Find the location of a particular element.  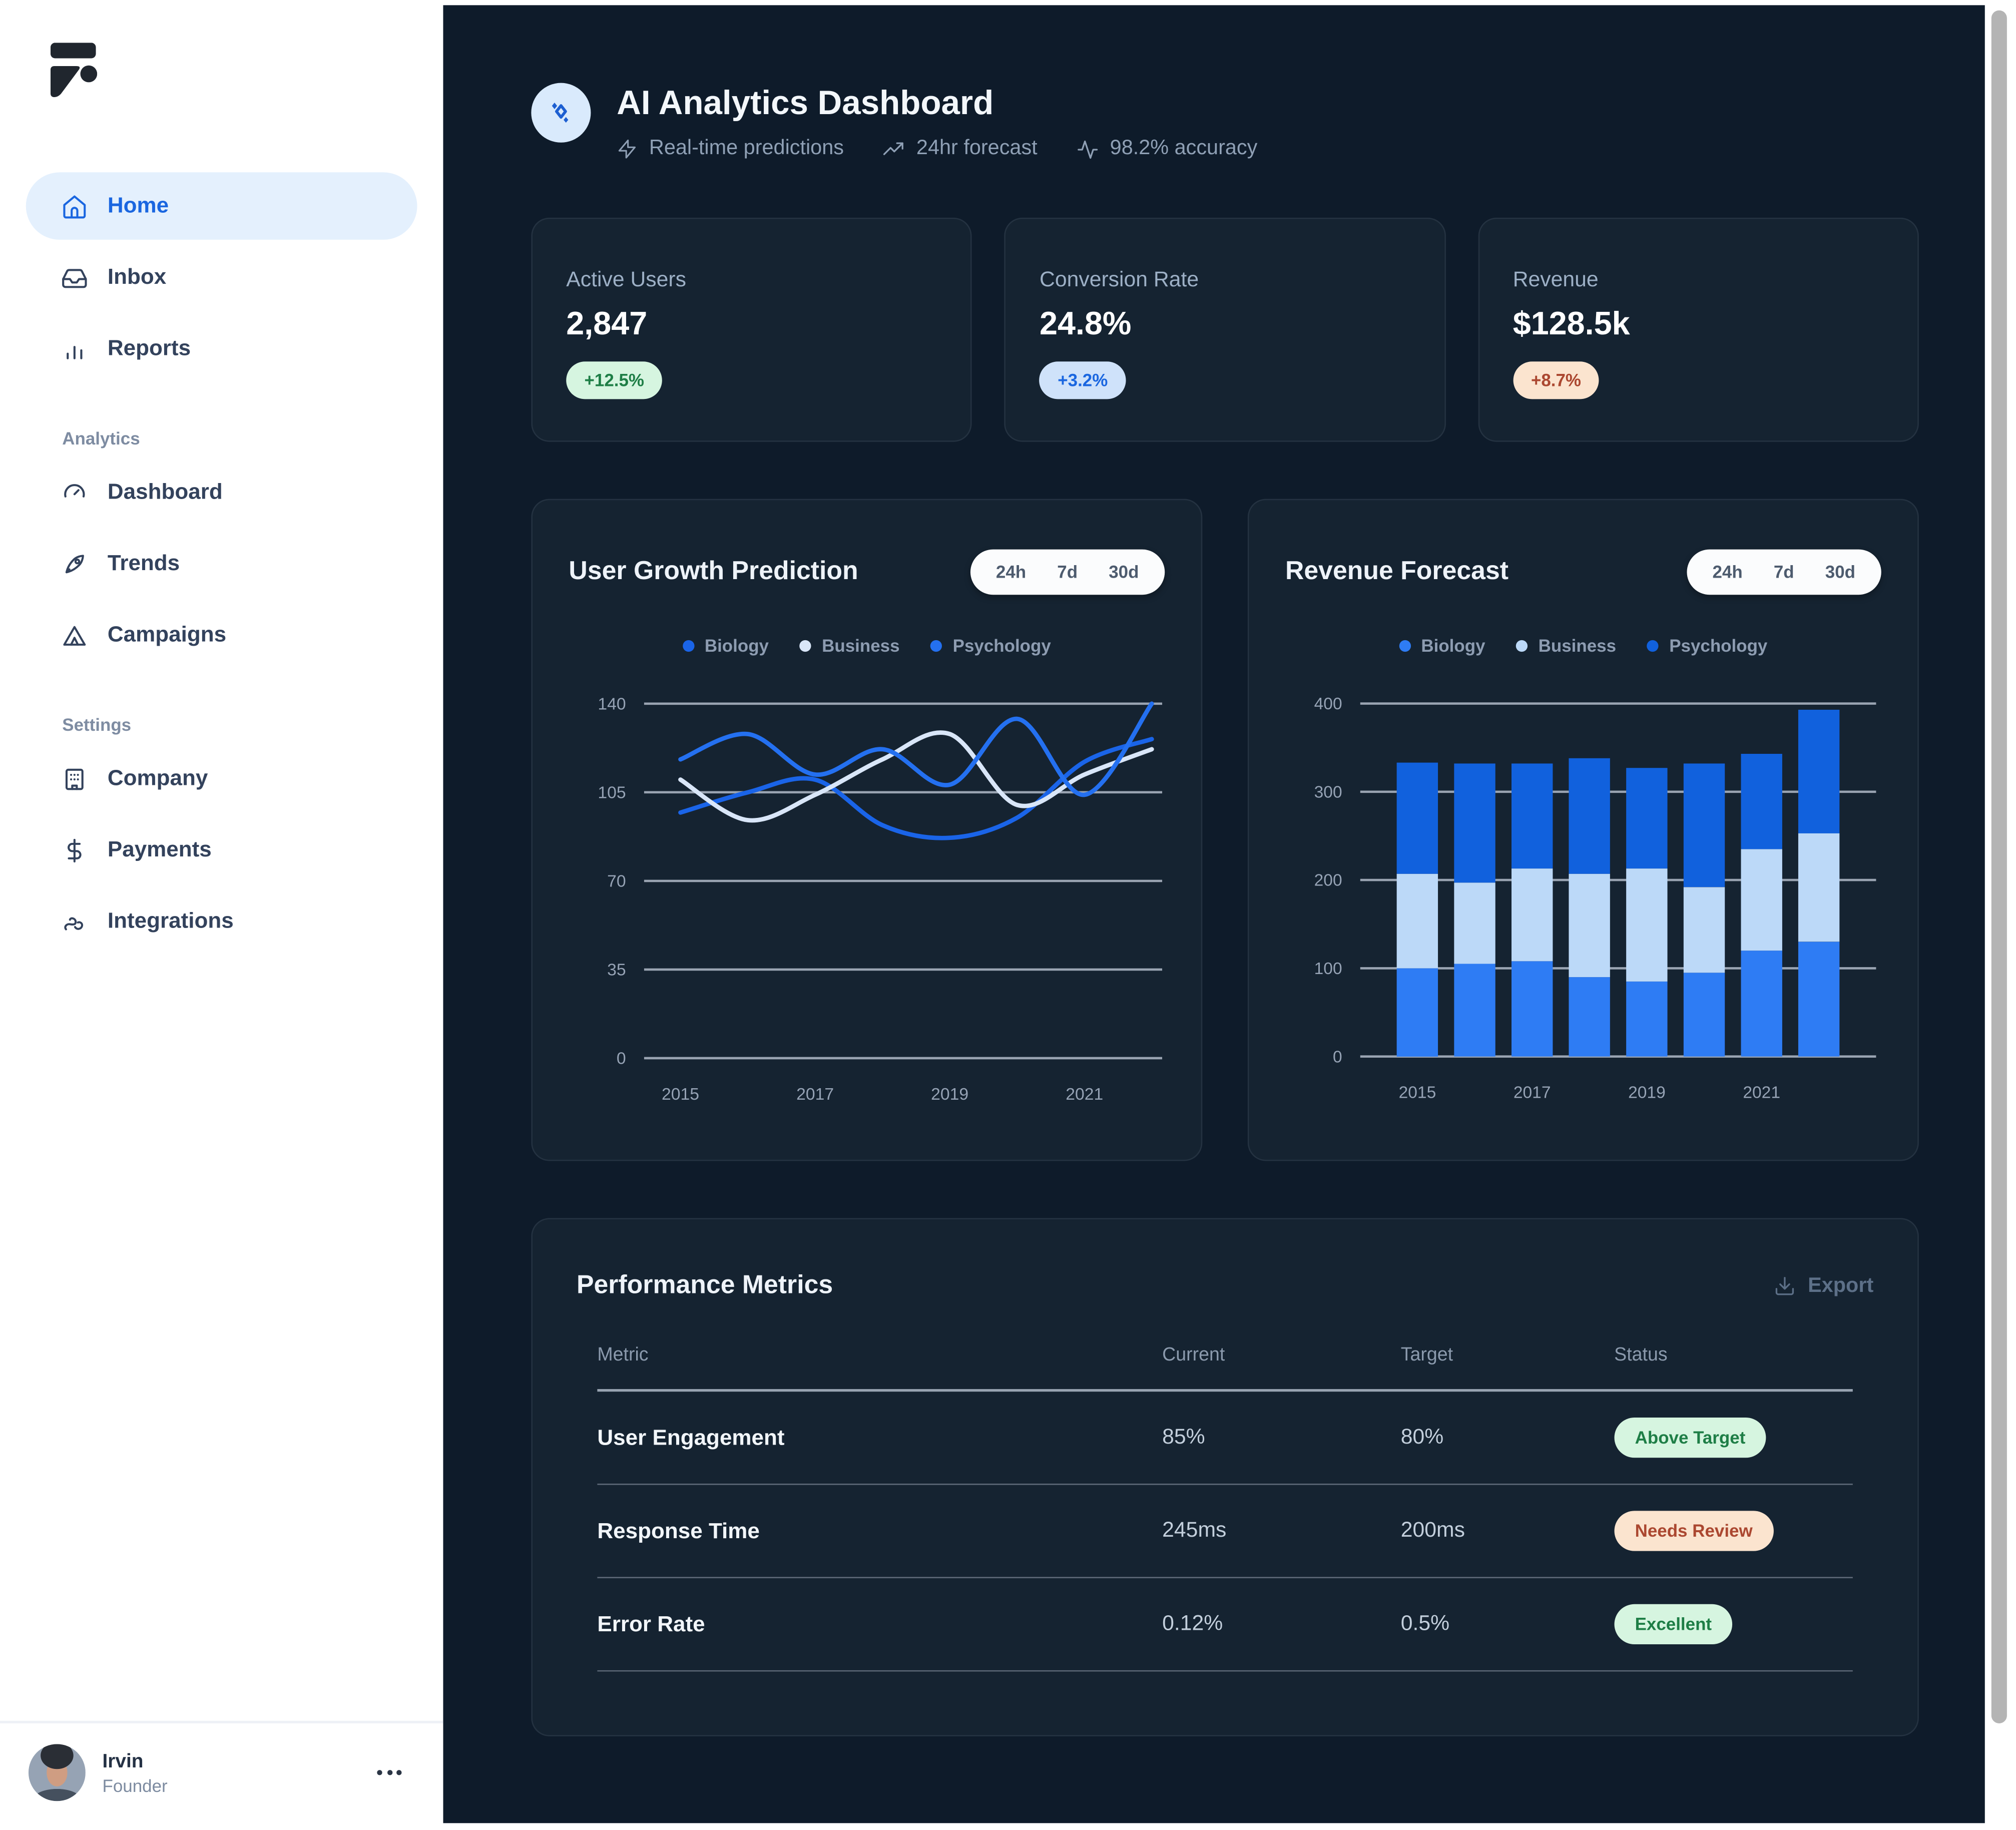

trending-up-icon is located at coordinates (894, 148).